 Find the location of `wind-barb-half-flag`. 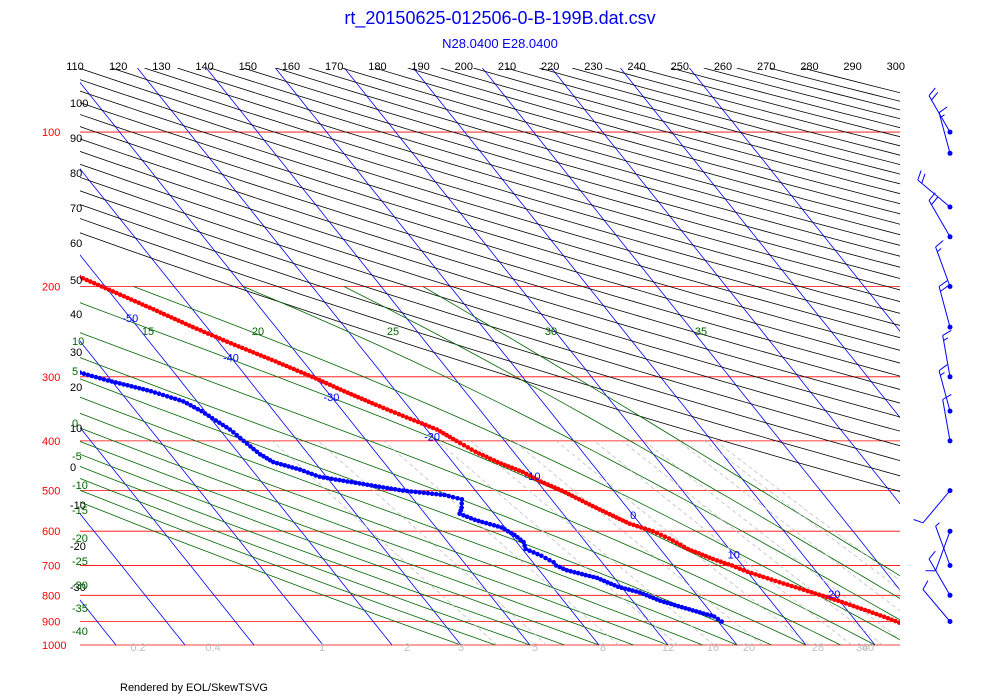

wind-barb-half-flag is located at coordinates (946, 339).